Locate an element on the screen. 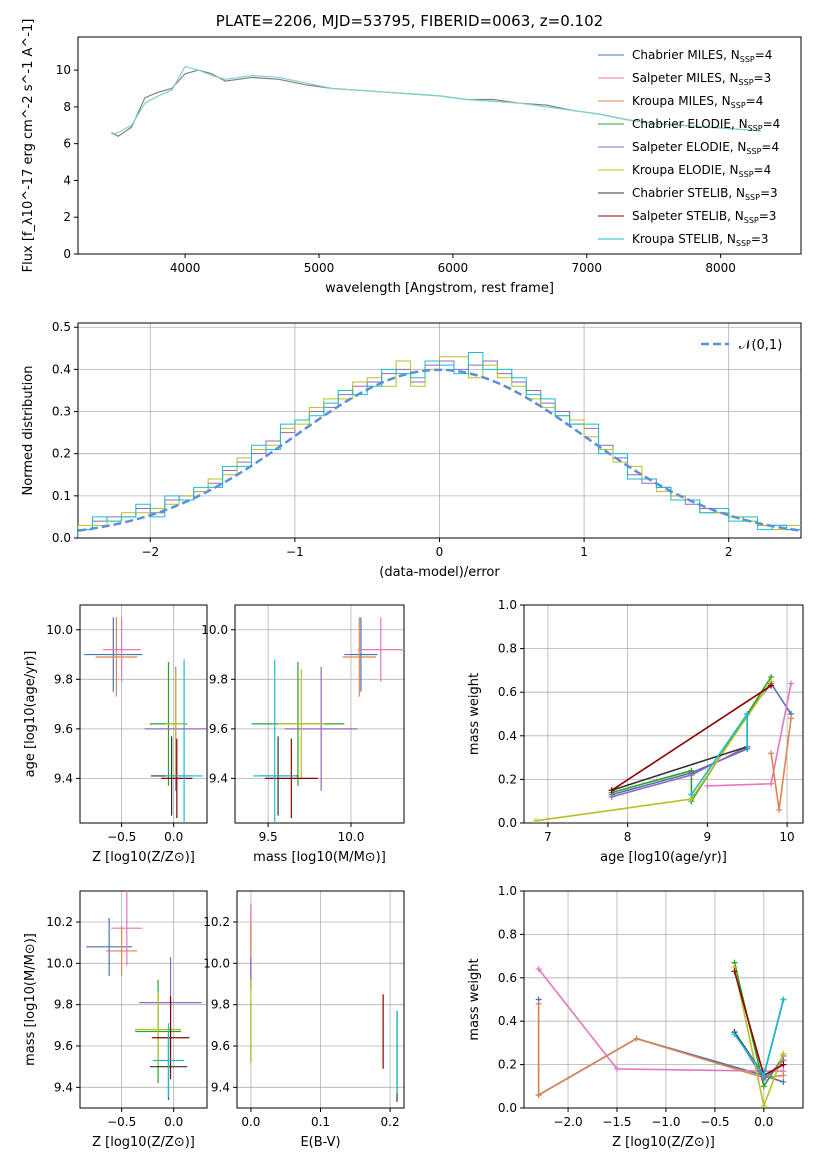 The height and width of the screenshot is (1170, 819). y-tick-label: 0.8 is located at coordinates (507, 934).